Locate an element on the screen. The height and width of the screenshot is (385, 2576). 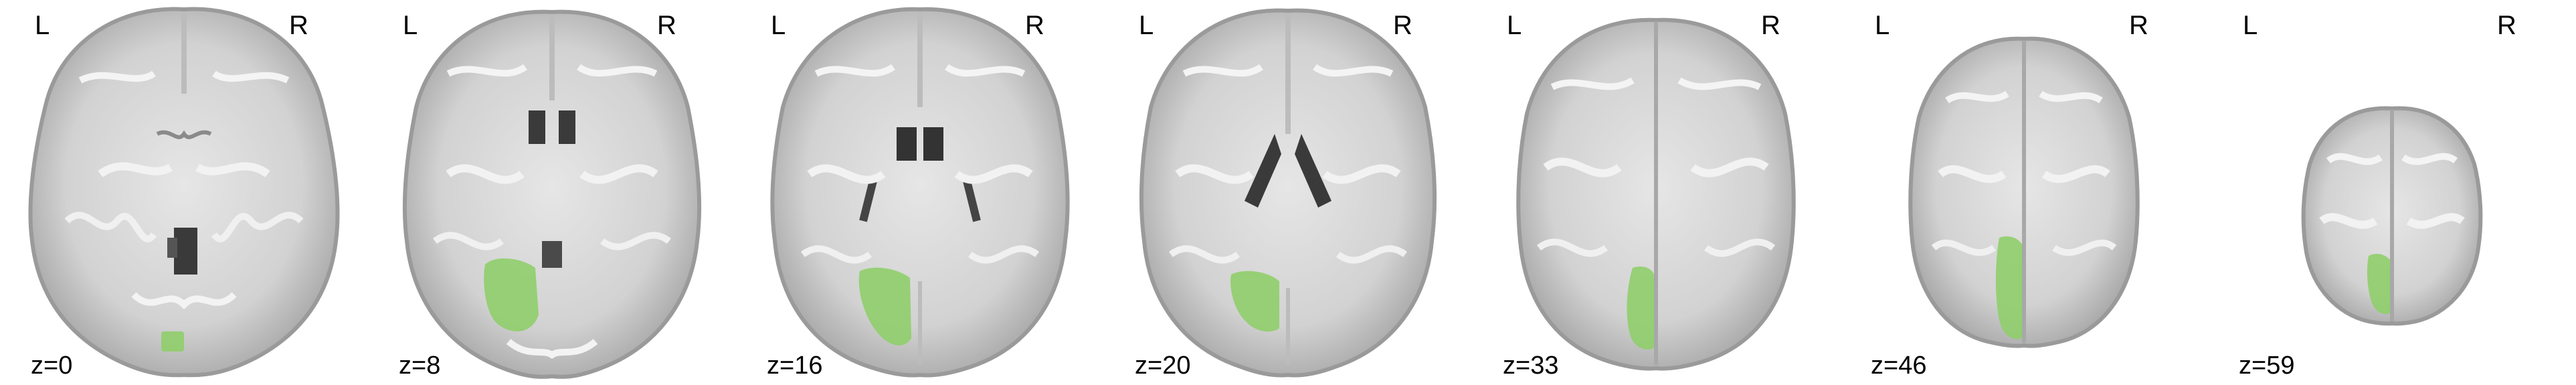
brain-slice-z20 is located at coordinates (1288, 193).